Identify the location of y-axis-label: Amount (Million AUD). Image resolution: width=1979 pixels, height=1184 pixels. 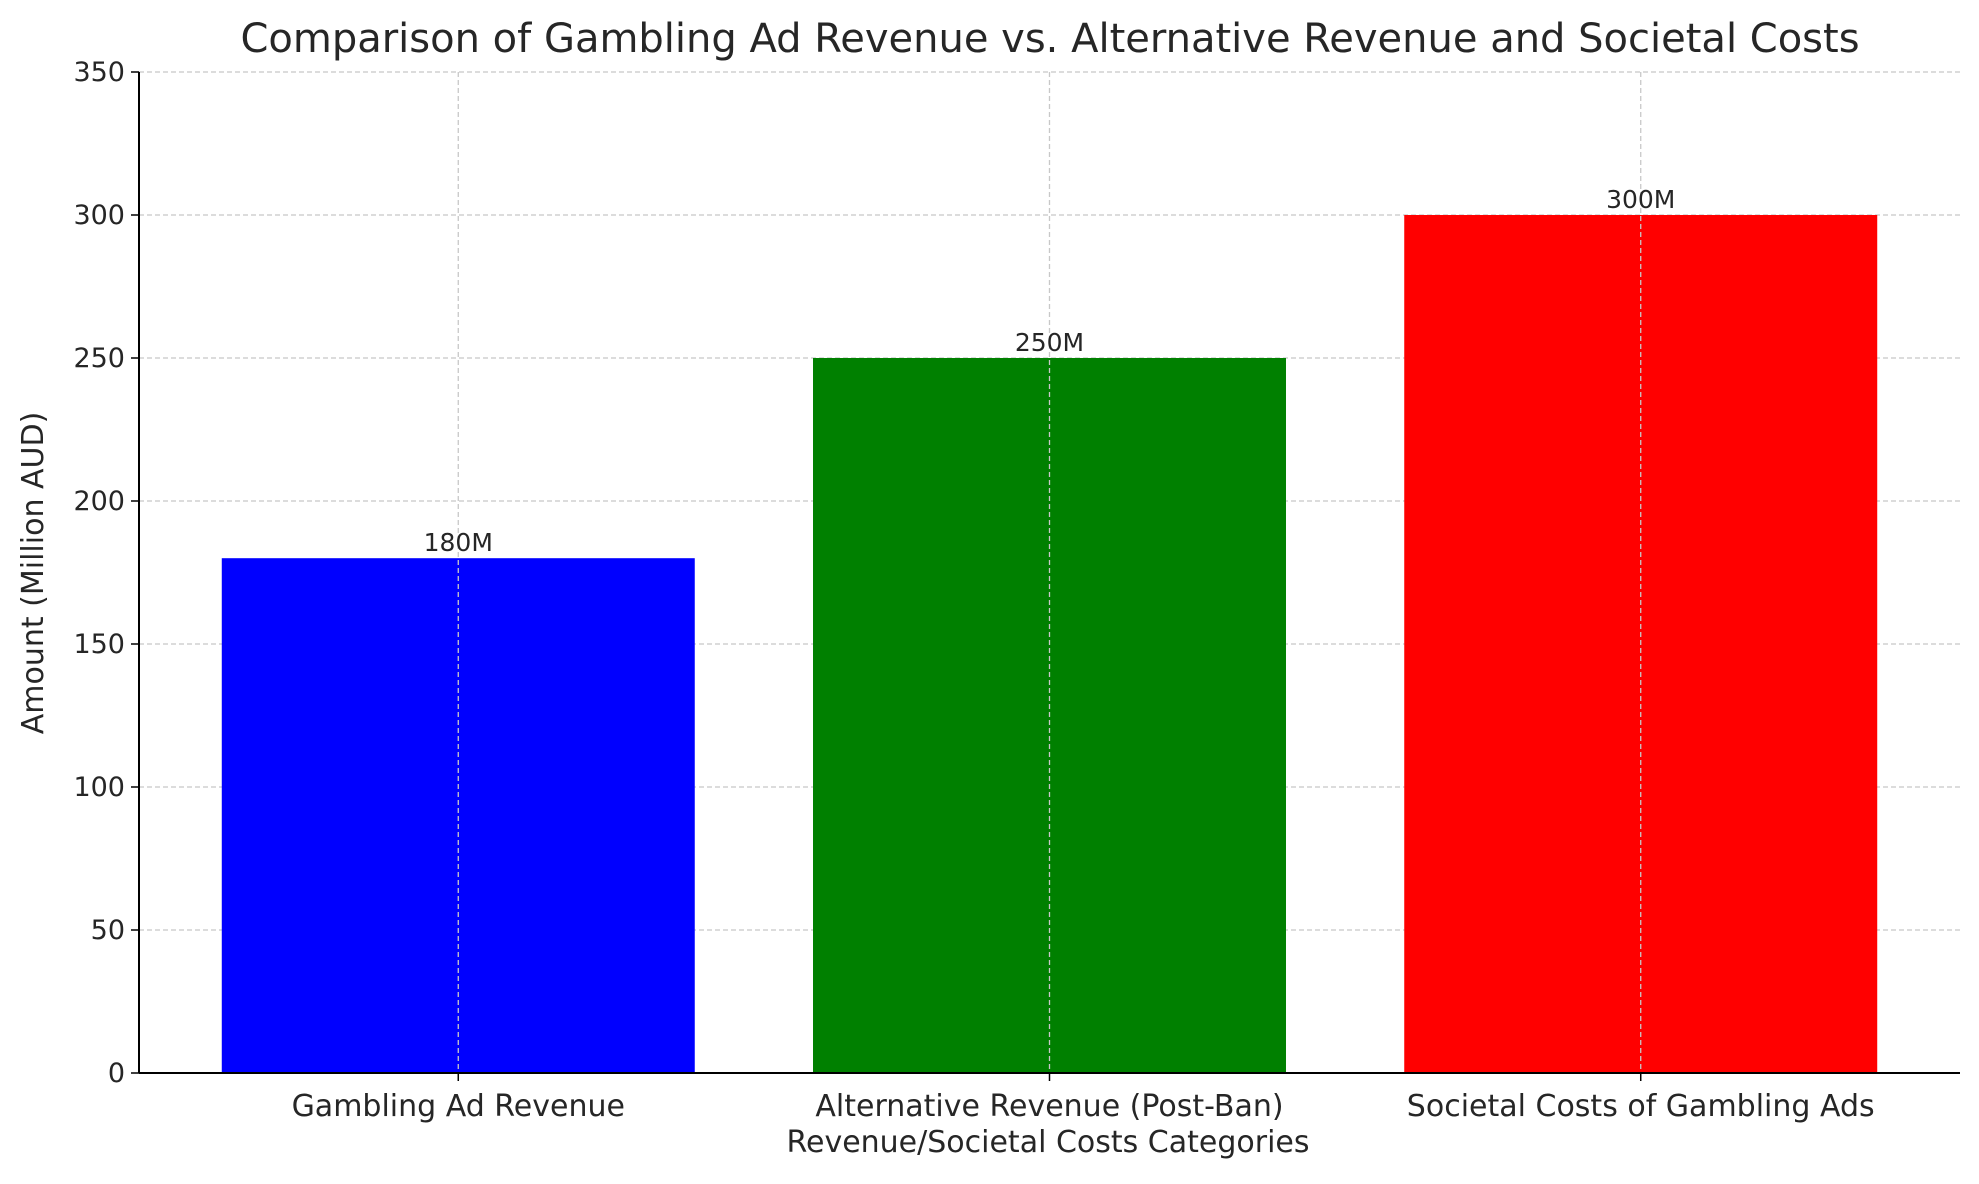
(33, 573).